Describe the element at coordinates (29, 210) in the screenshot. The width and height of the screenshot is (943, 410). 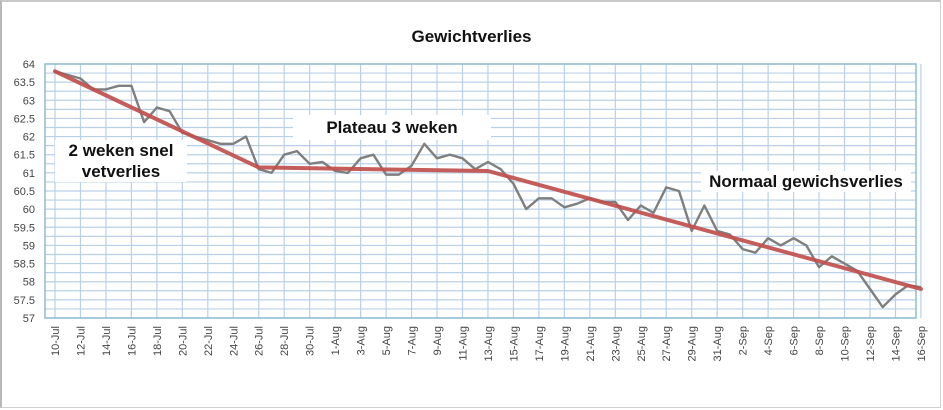
I see `y-tick-label: 60` at that location.